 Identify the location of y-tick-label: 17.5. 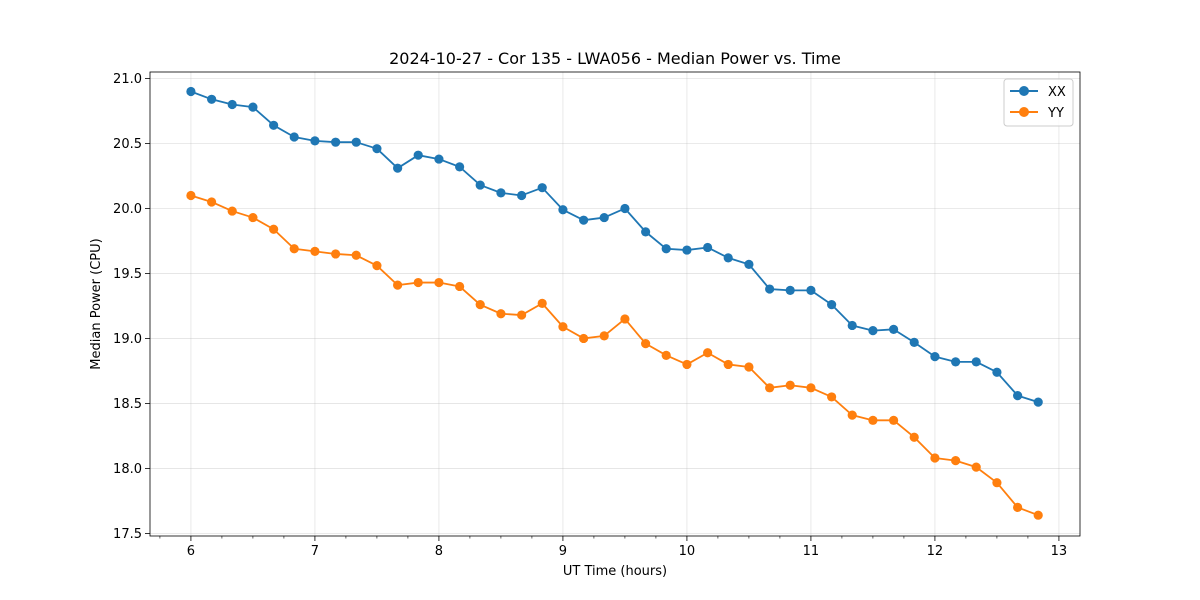
(127, 534).